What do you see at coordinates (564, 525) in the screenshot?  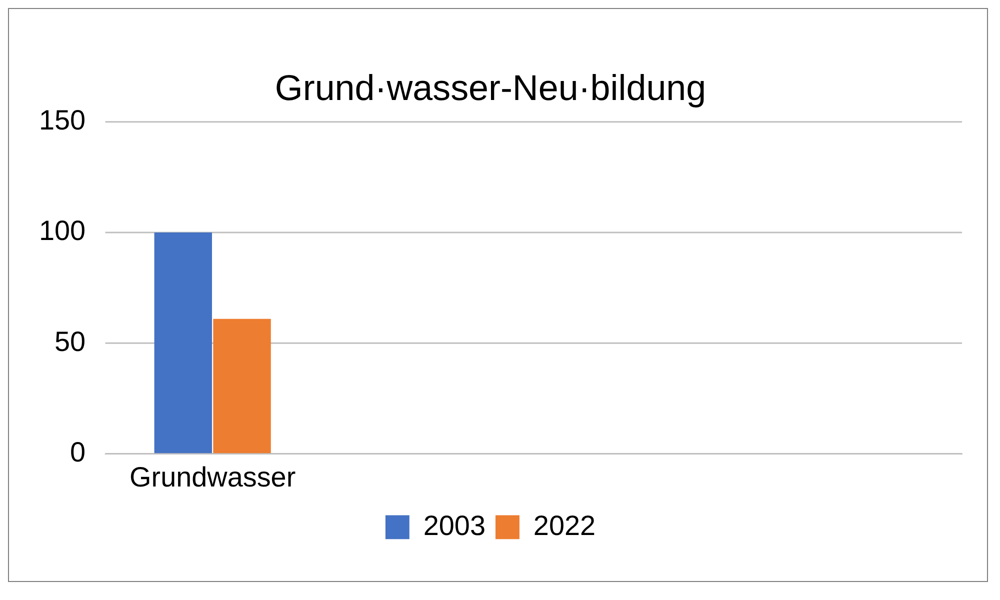 I see `legend-label: 2022` at bounding box center [564, 525].